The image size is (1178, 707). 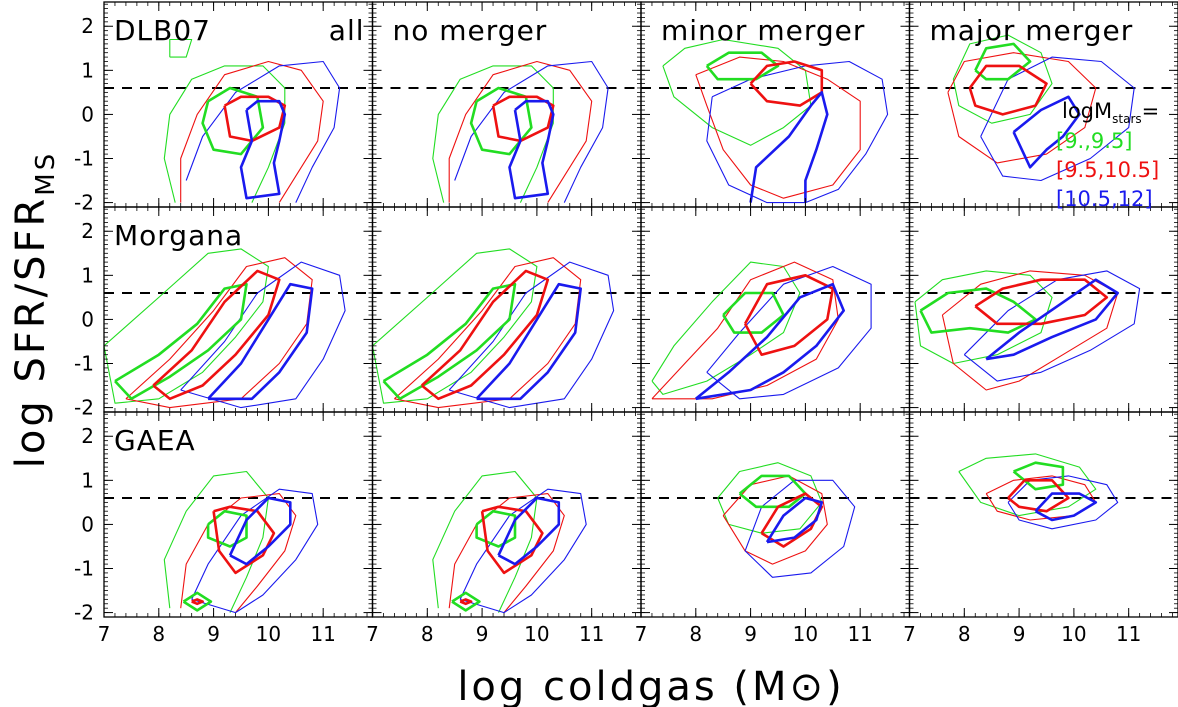 I want to click on legend-entry: [10.5,12], so click(x=1104, y=199).